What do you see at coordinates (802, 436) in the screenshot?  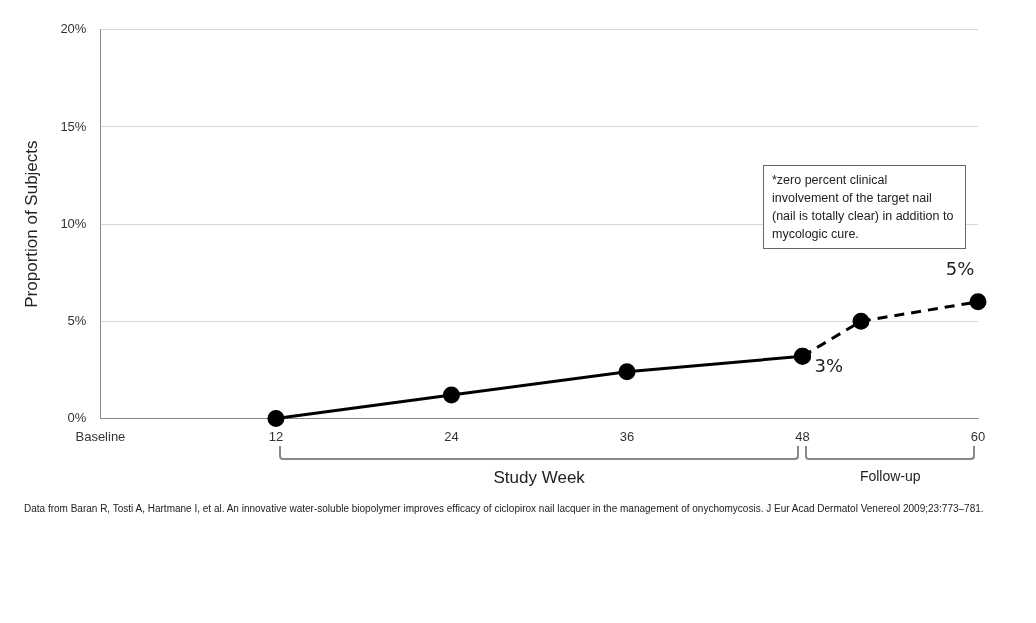 I see `x-tick-label: 48` at bounding box center [802, 436].